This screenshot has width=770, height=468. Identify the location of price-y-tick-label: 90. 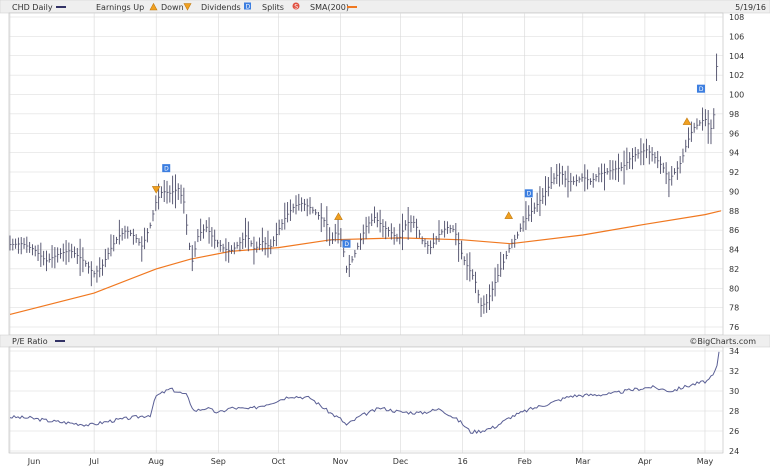
(734, 191).